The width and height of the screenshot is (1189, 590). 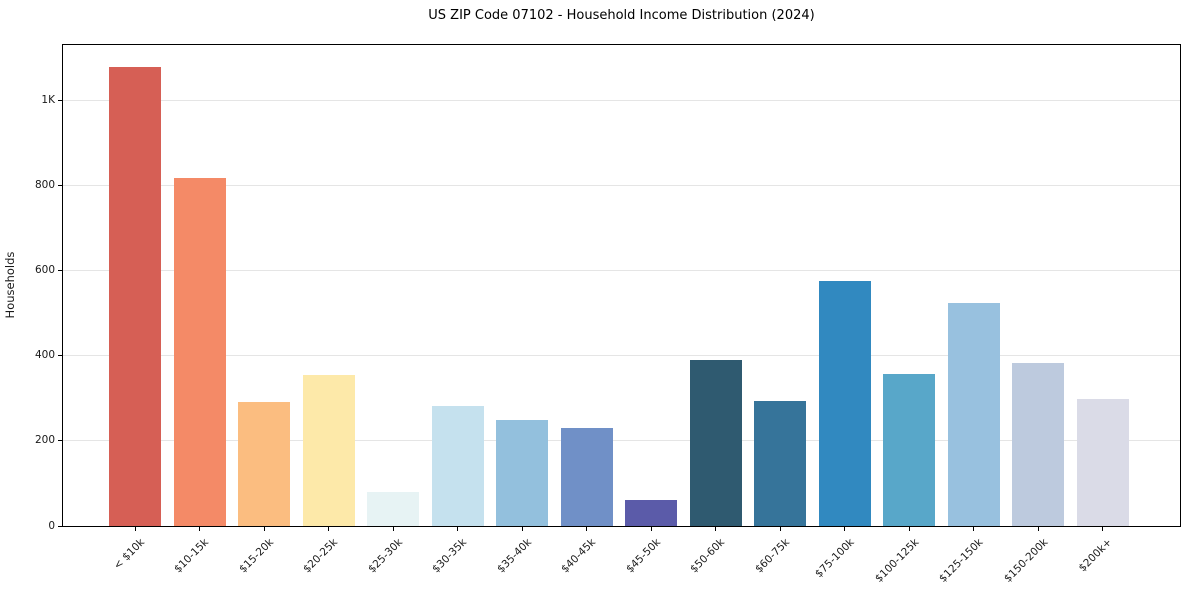 I want to click on x-tick-mark-$200k+, so click(x=1103, y=529).